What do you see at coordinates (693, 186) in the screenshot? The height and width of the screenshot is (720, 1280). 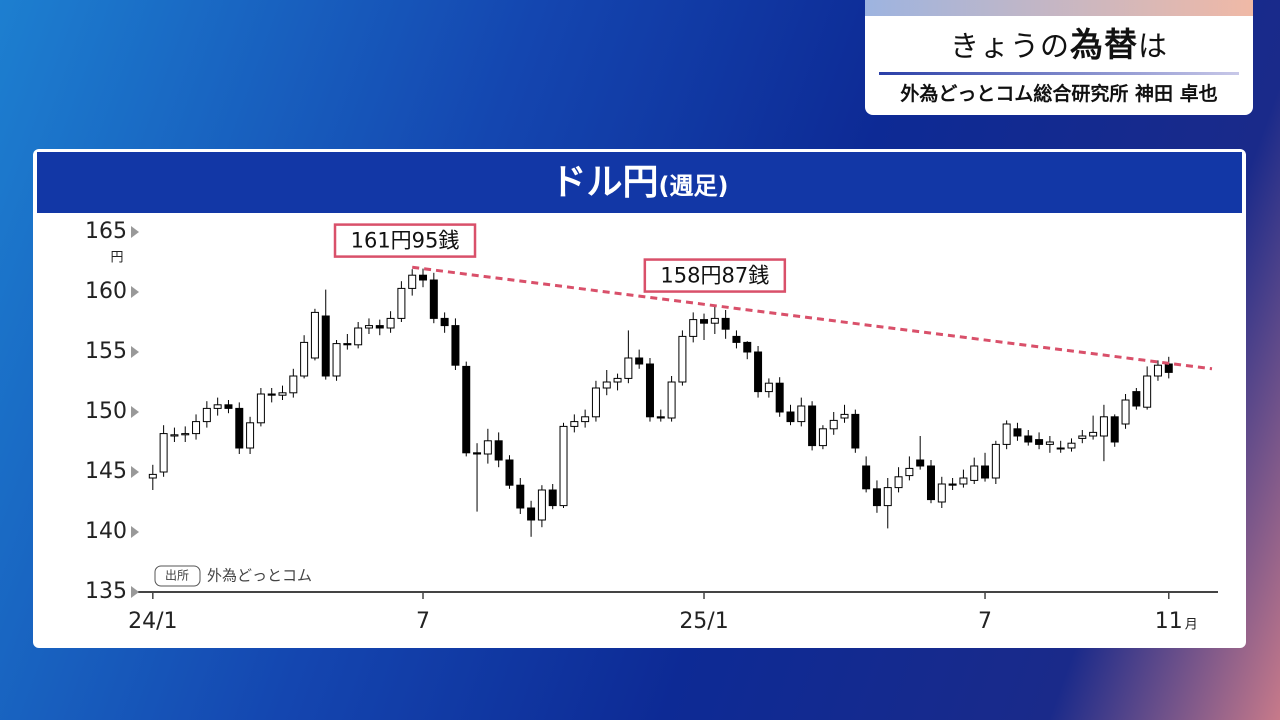 I see `chart-subtitle: (週足)` at bounding box center [693, 186].